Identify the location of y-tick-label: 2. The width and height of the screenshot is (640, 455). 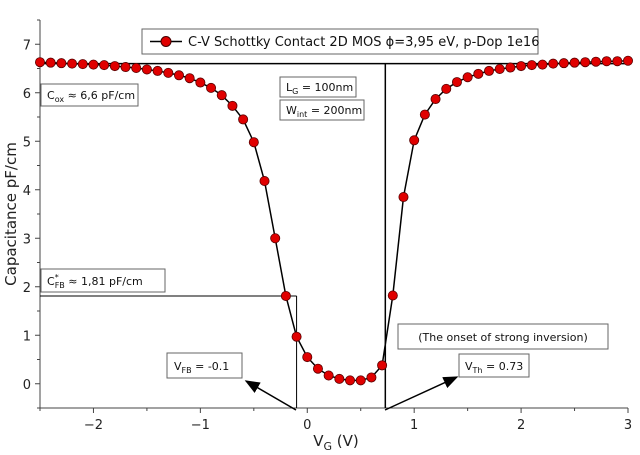
(27, 288).